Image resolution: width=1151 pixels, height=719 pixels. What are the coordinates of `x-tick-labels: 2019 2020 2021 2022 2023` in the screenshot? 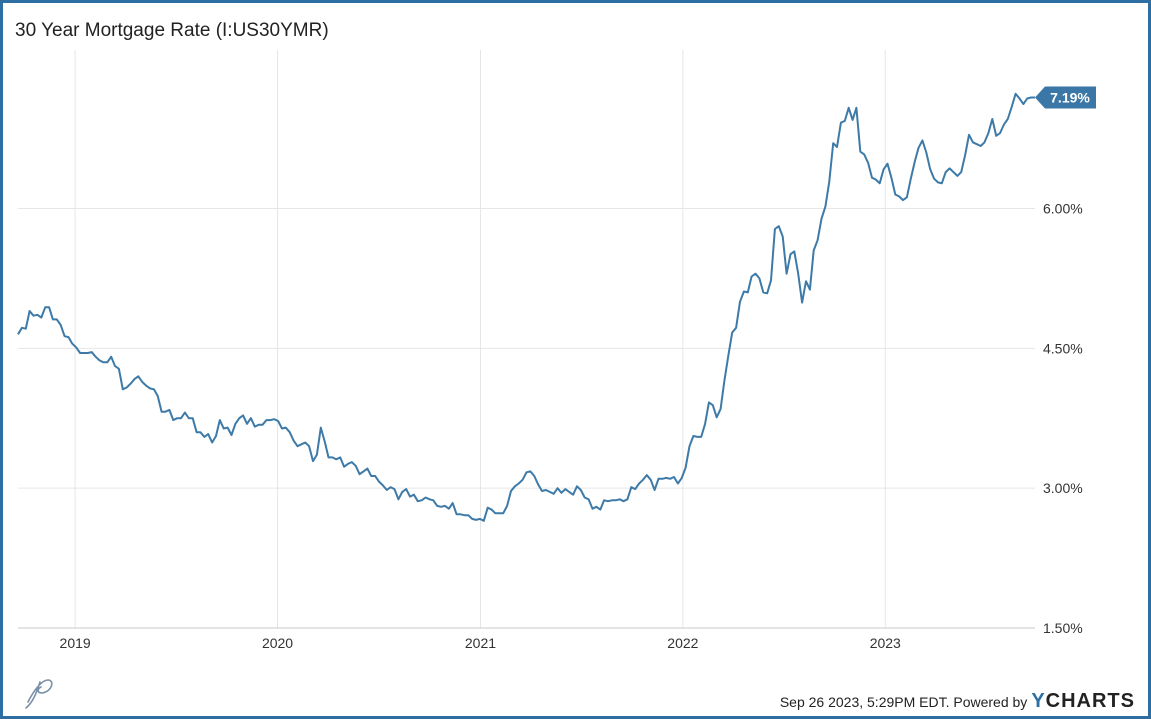 It's located at (481, 643).